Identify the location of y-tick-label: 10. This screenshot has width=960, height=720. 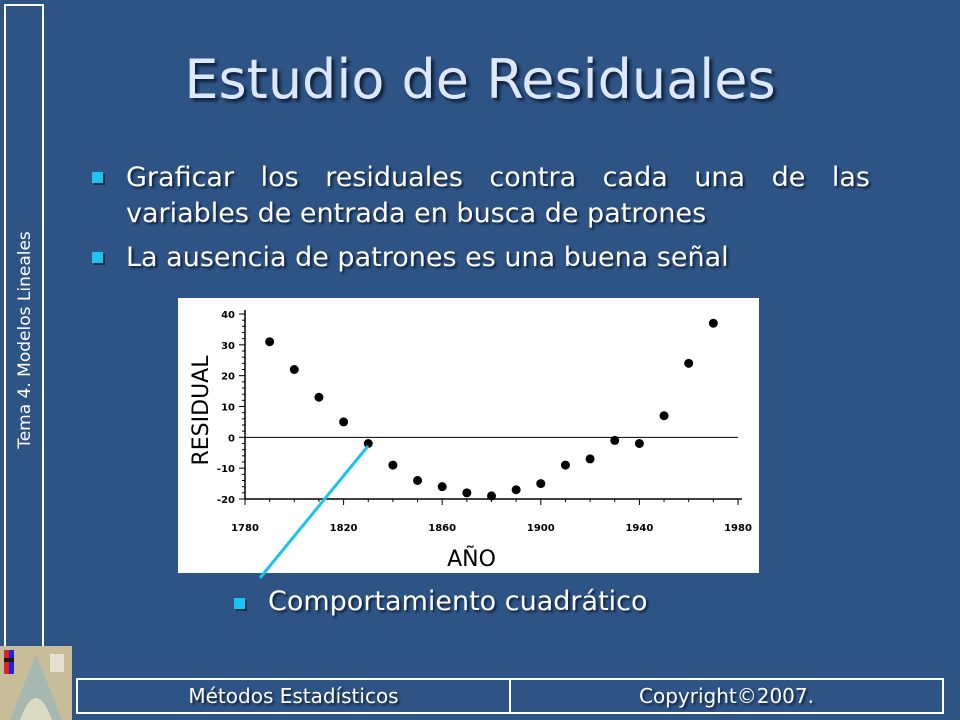
(228, 408).